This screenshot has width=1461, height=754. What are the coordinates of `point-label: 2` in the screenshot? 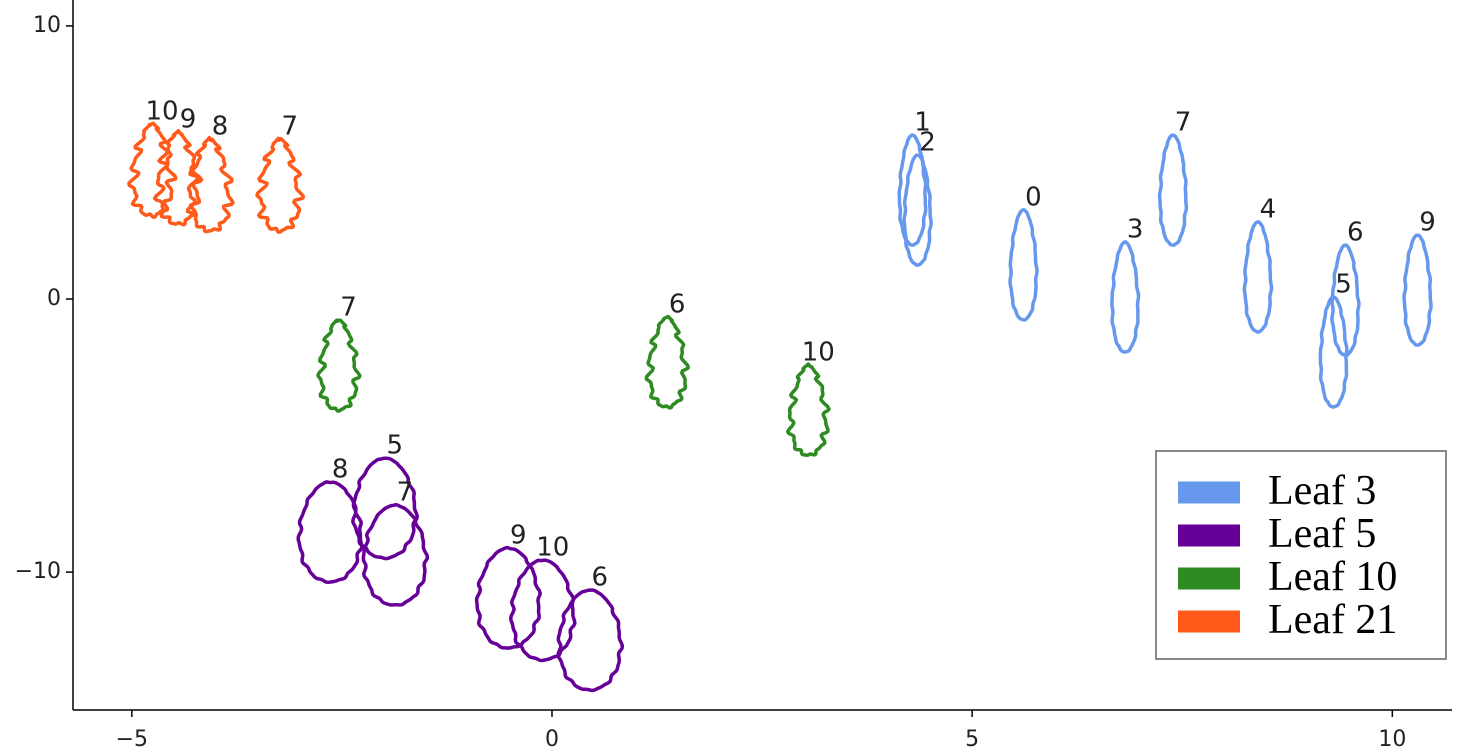 It's located at (927, 142).